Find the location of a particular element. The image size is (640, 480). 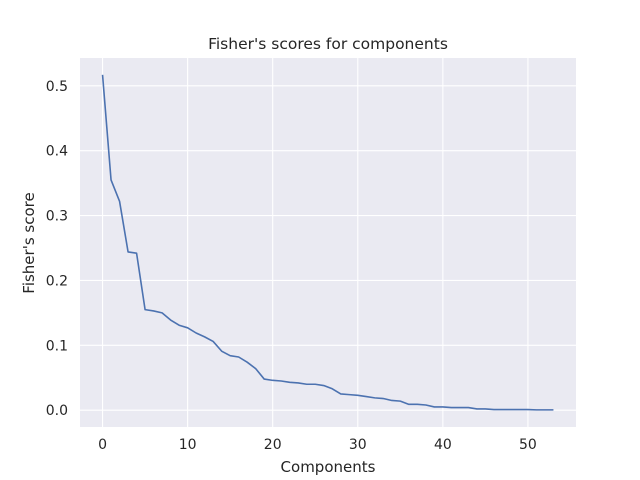

y-tick-label: 0.4 is located at coordinates (57, 152).